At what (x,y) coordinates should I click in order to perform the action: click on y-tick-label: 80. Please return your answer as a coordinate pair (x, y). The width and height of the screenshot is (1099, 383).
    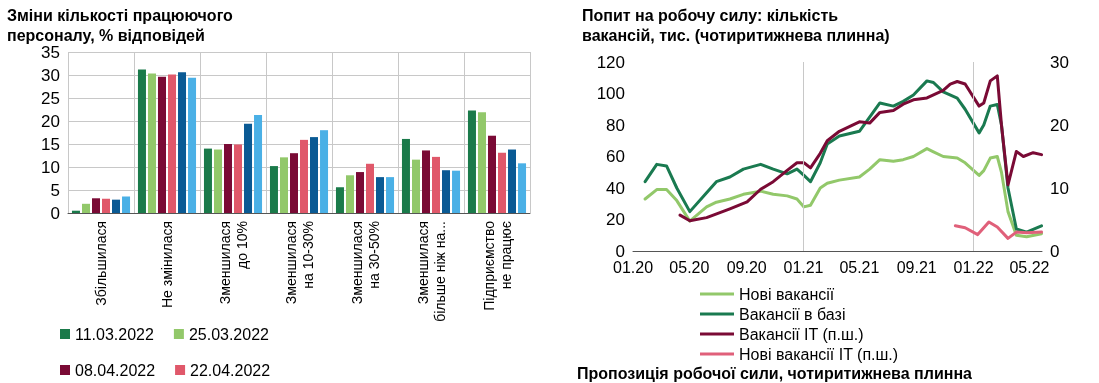
    Looking at the image, I should click on (615, 125).